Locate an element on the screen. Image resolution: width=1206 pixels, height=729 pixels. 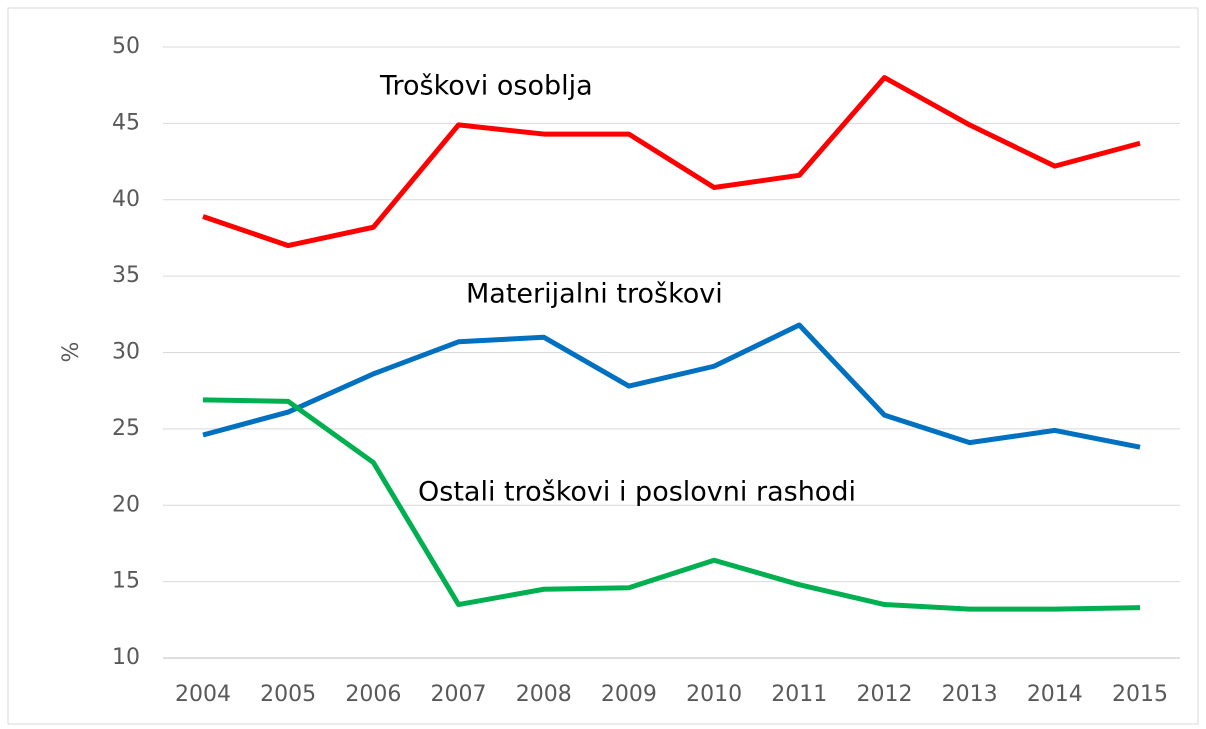
series-label: Troškovi osoblja is located at coordinates (486, 86).